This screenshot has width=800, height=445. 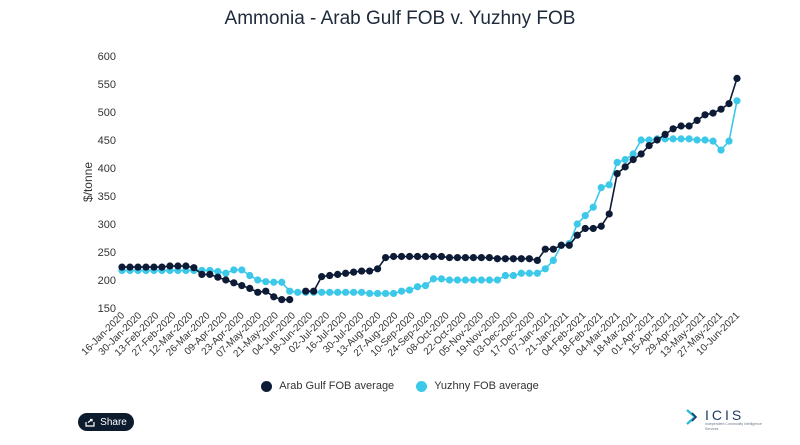 I want to click on share-button: Share, so click(x=106, y=422).